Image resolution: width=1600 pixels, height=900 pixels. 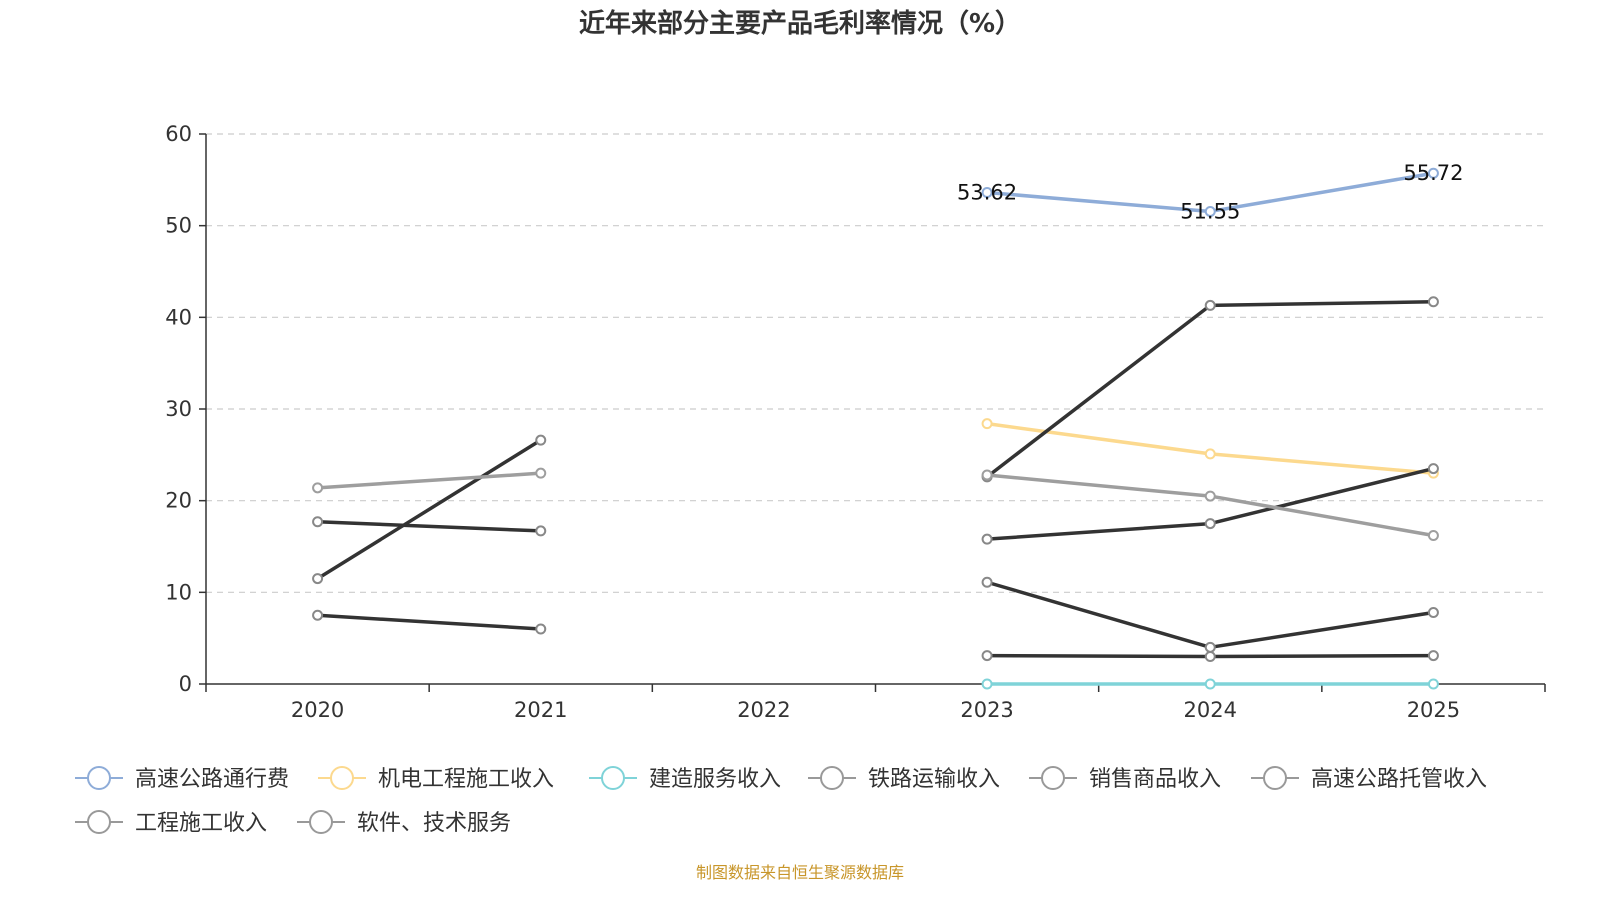 I want to click on data-label: 51.55, so click(x=1210, y=211).